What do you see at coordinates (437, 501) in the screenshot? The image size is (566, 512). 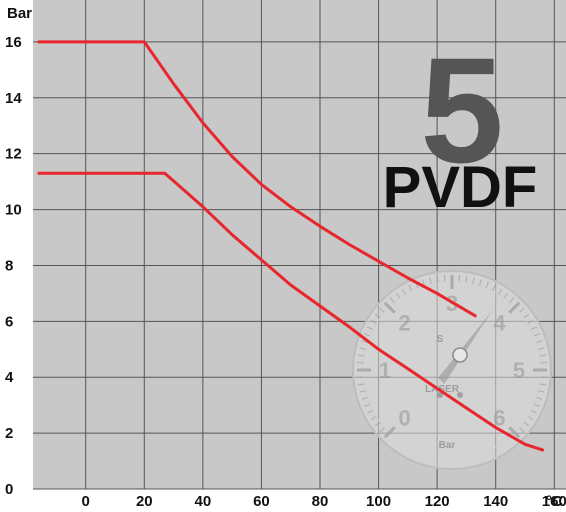 I see `x-tick-label: 120` at bounding box center [437, 501].